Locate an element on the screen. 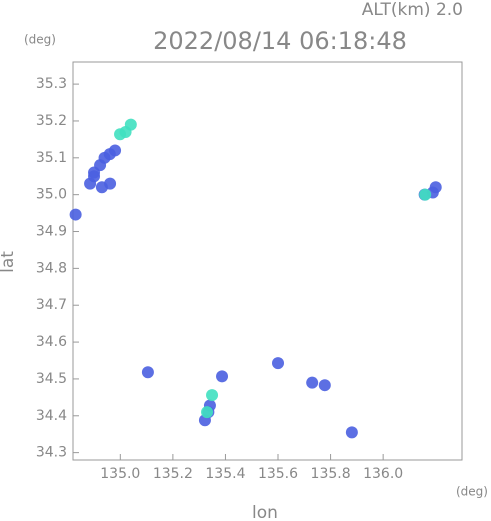 The height and width of the screenshot is (521, 491). y-axis-label: lat is located at coordinates (9, 262).